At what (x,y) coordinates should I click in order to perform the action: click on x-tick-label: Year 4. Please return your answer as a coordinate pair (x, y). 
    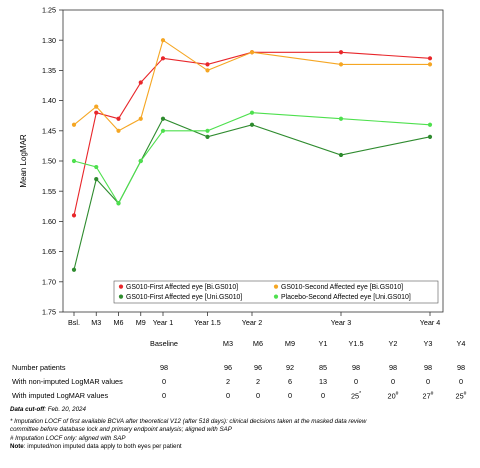
    Looking at the image, I should click on (430, 322).